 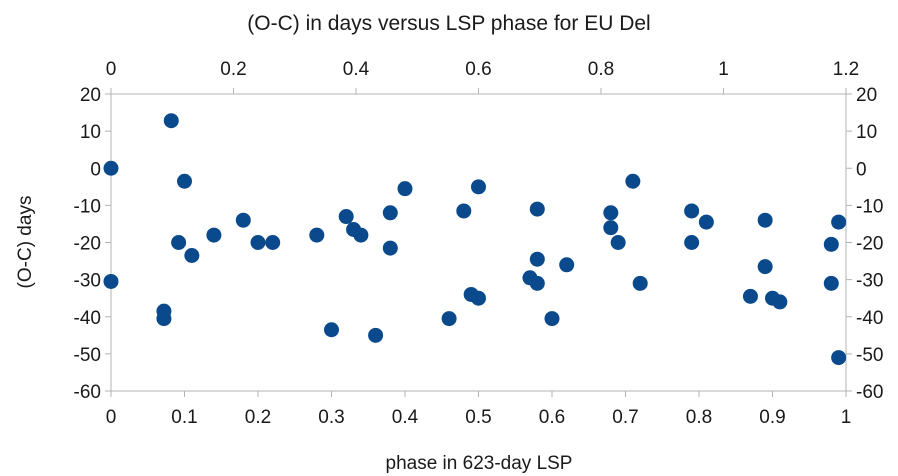 I want to click on y-tick-label: 20, so click(x=90, y=95).